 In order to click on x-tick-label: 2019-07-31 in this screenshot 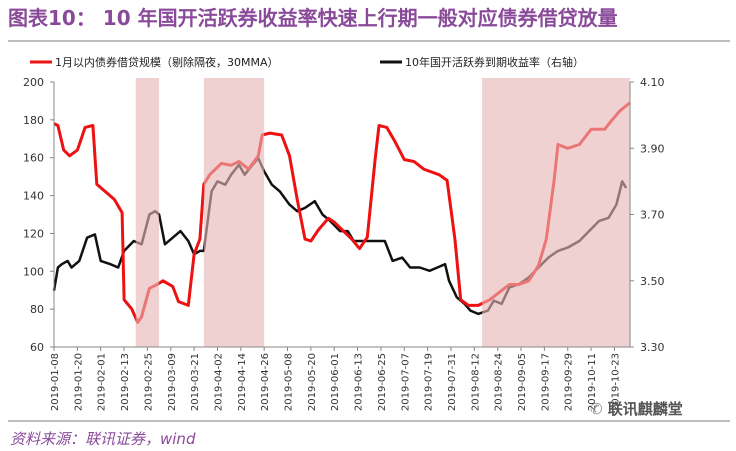, I will do `click(452, 382)`.